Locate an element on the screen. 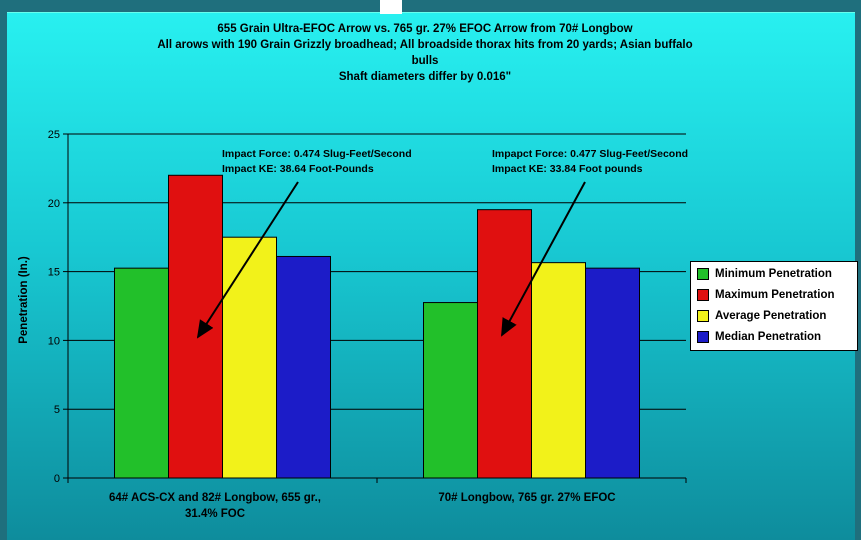  legend-label-median: Median Penetration is located at coordinates (768, 337).